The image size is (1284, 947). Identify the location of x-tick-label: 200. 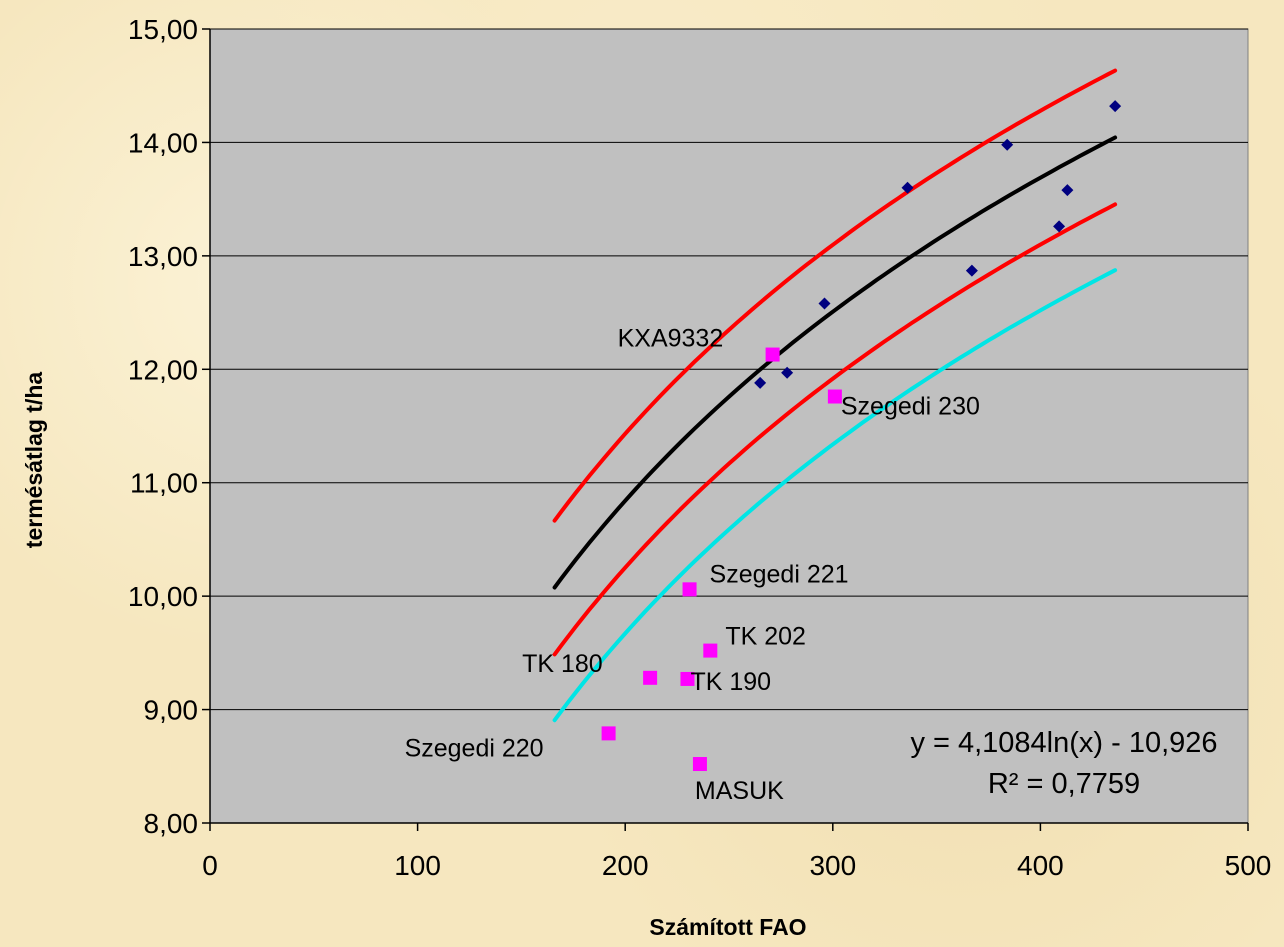
(625, 865).